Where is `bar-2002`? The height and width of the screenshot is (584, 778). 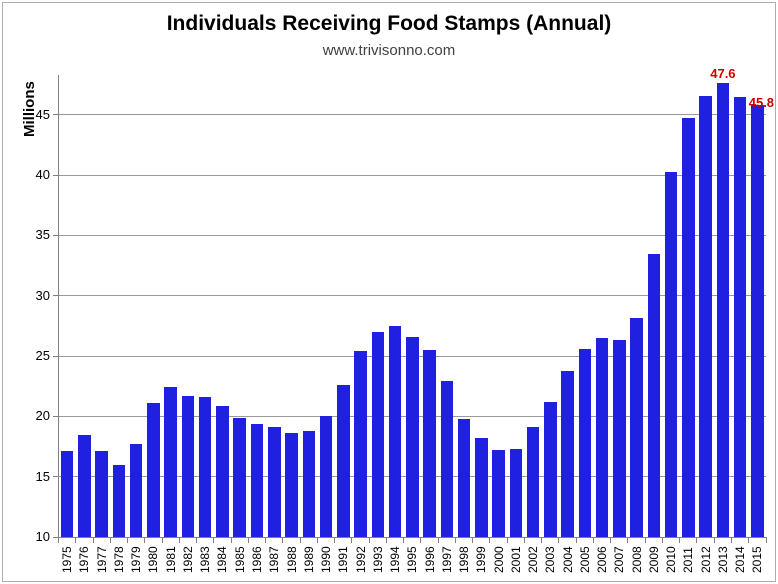 bar-2002 is located at coordinates (533, 482).